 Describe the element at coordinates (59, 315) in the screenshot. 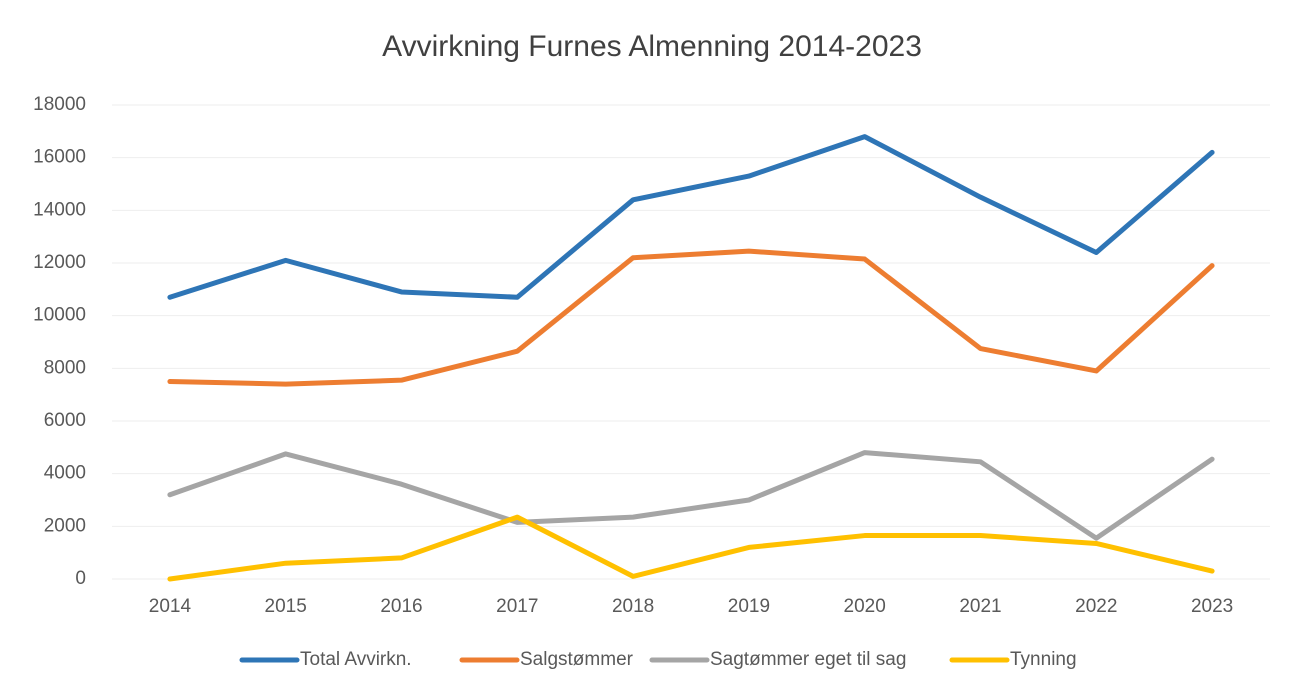

I see `y-tick-label: 10000` at that location.